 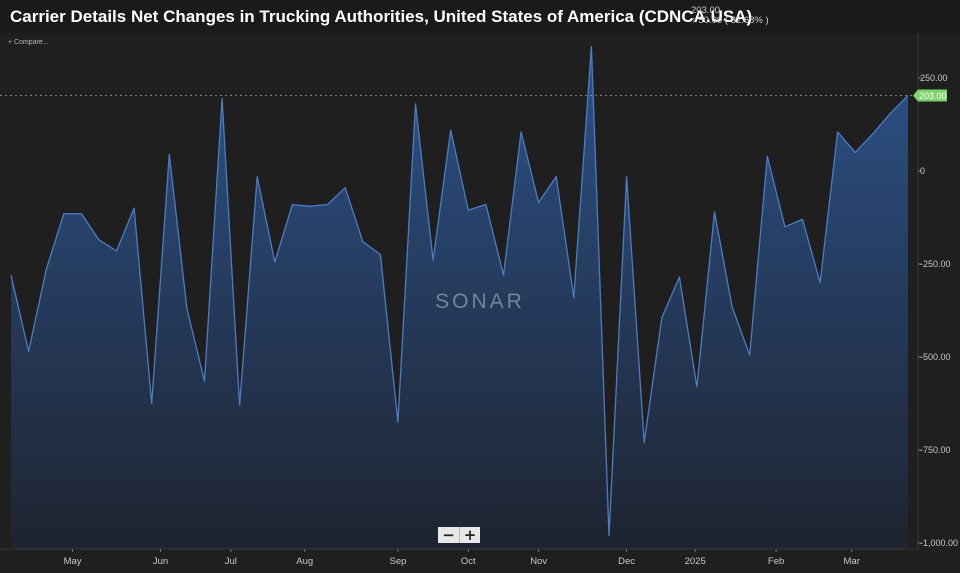 I want to click on y-tick-label: 0, so click(x=922, y=171).